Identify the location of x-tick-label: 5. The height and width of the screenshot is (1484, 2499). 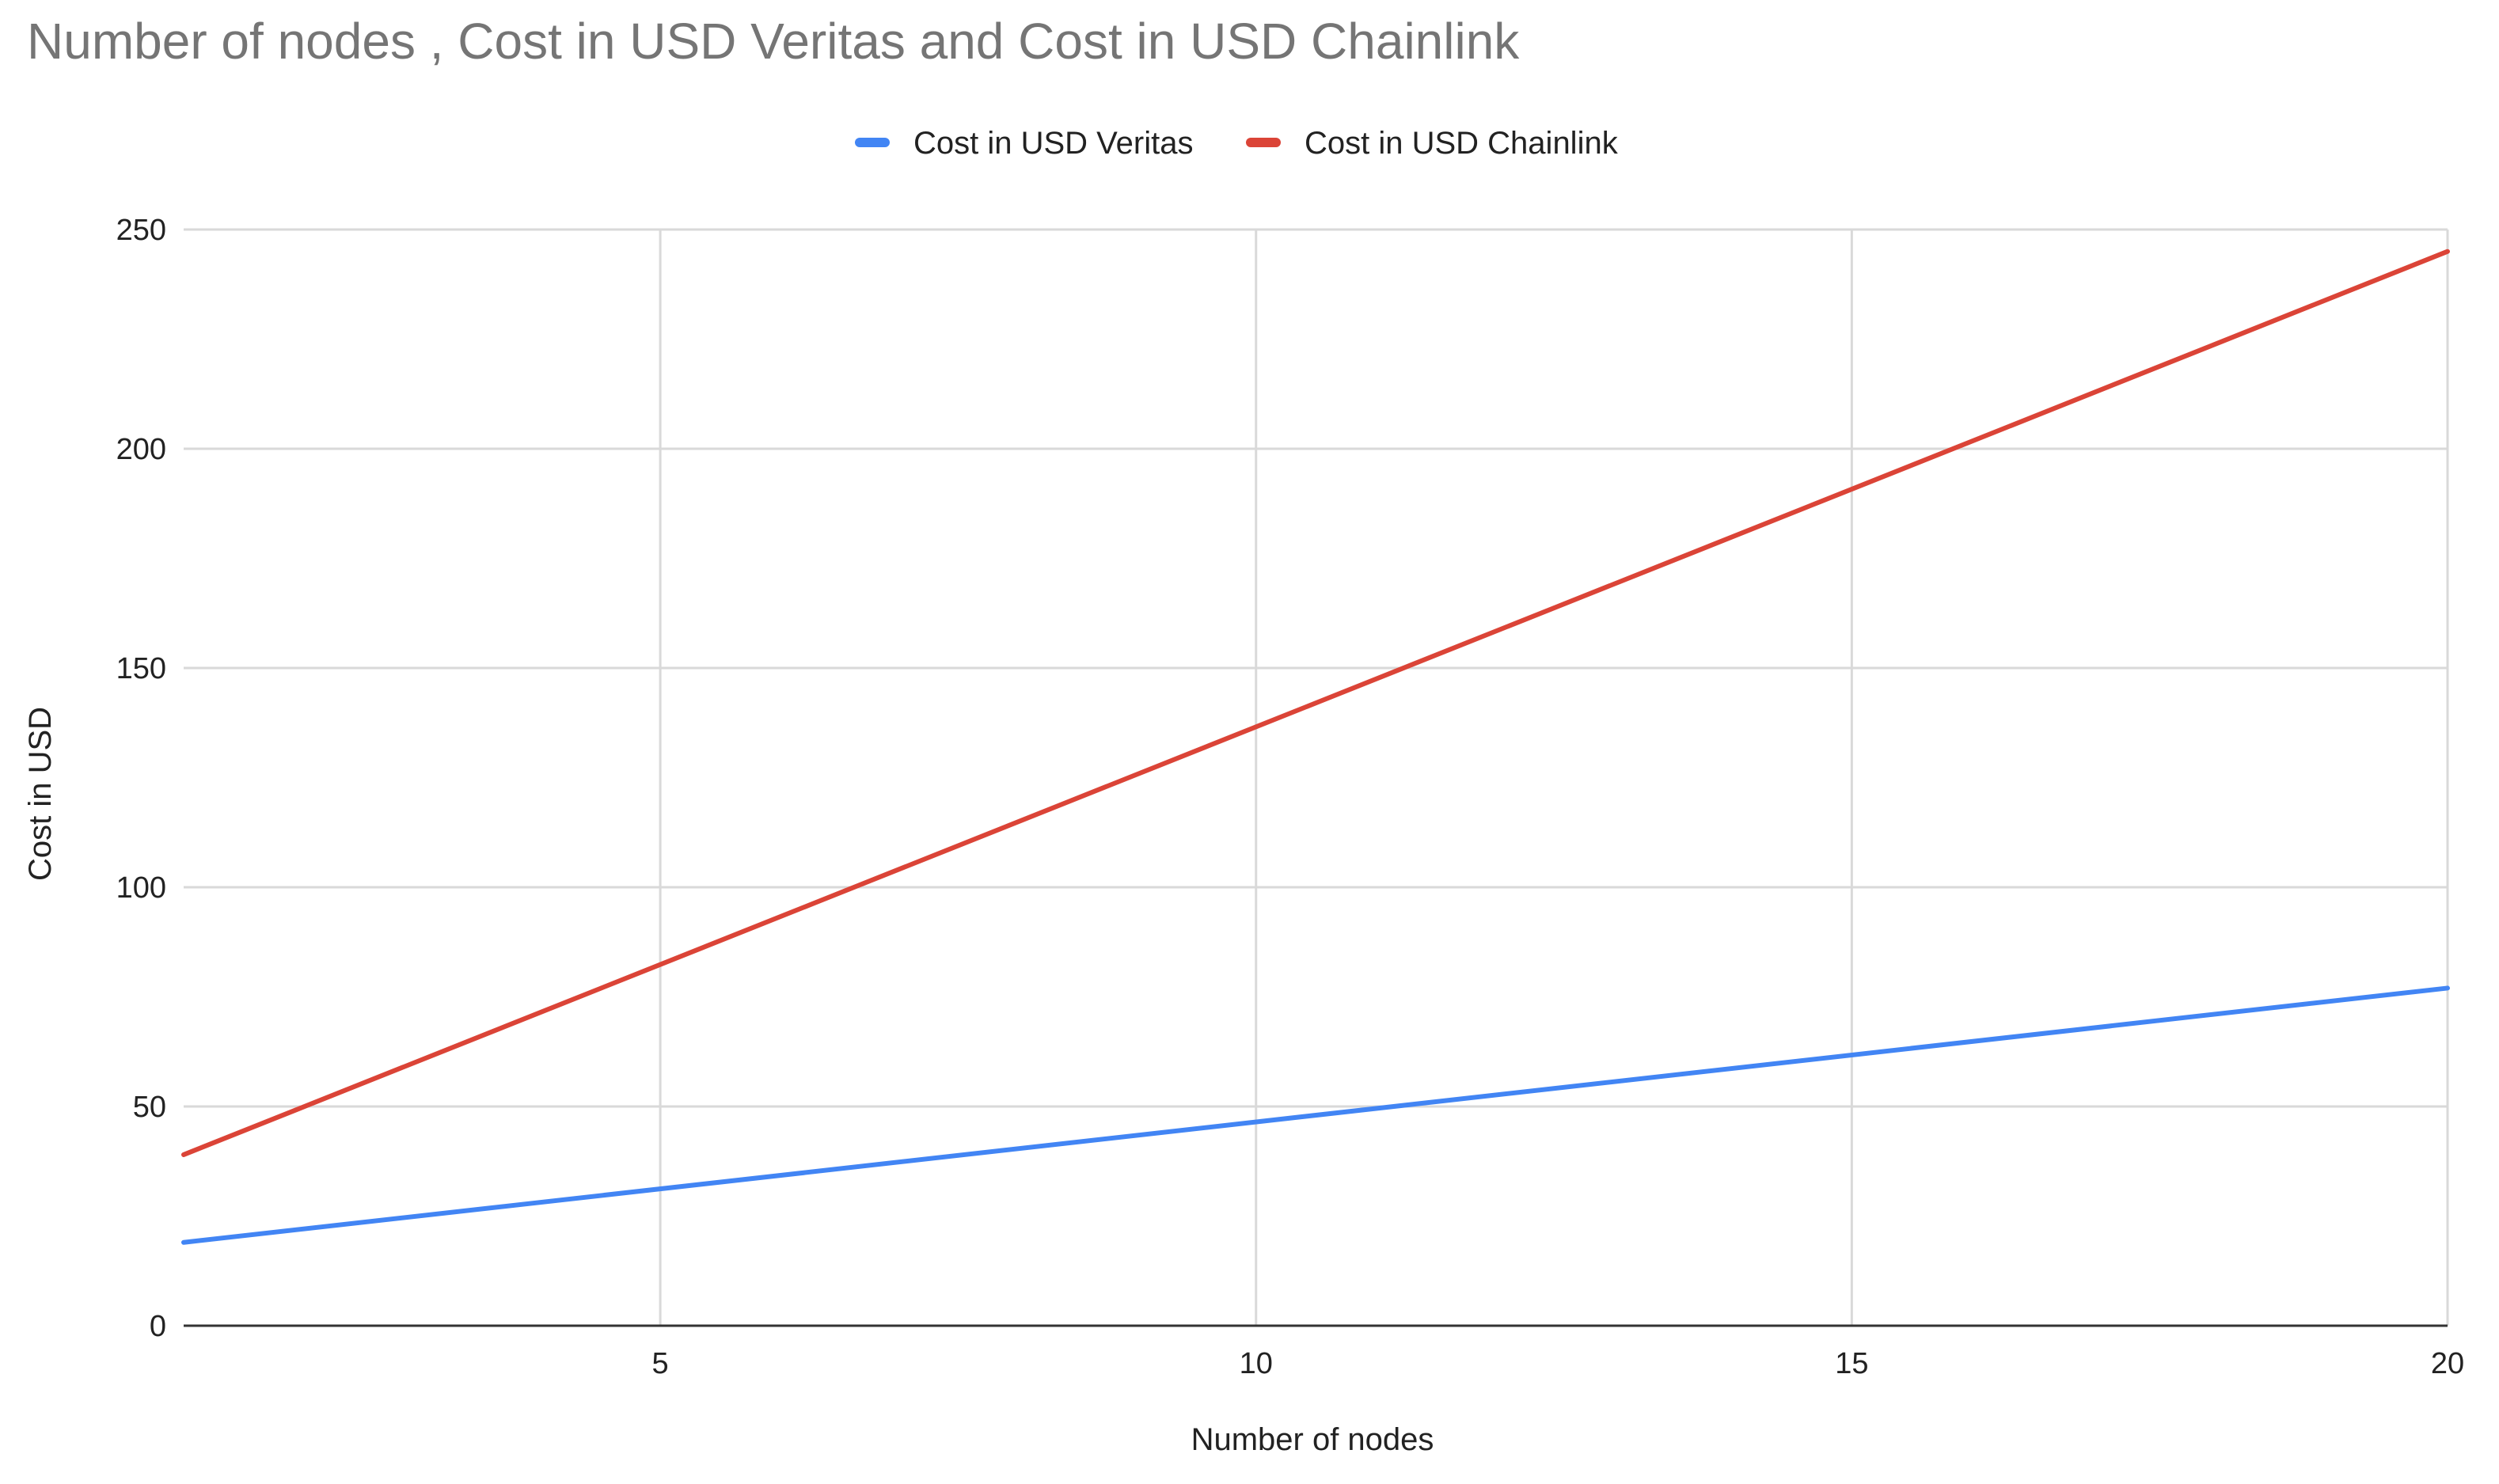
(660, 1363).